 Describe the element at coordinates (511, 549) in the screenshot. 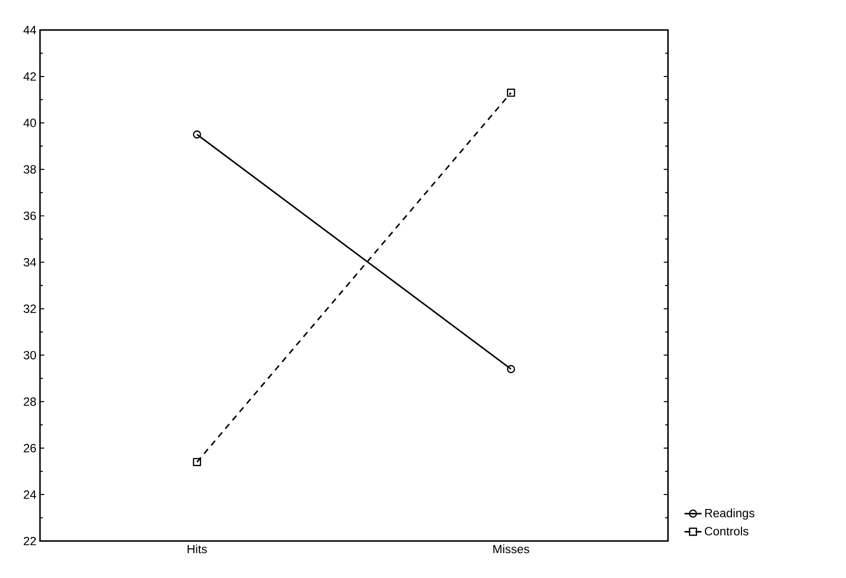

I see `x-tick-label: Misses` at that location.